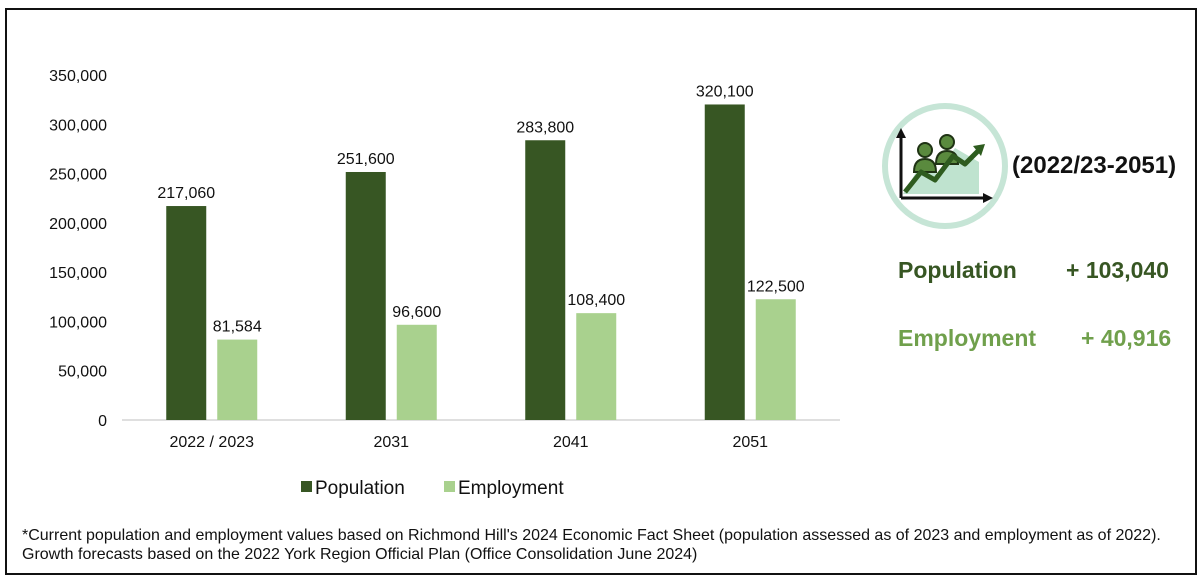  I want to click on legend-label-population: Population, so click(360, 488).